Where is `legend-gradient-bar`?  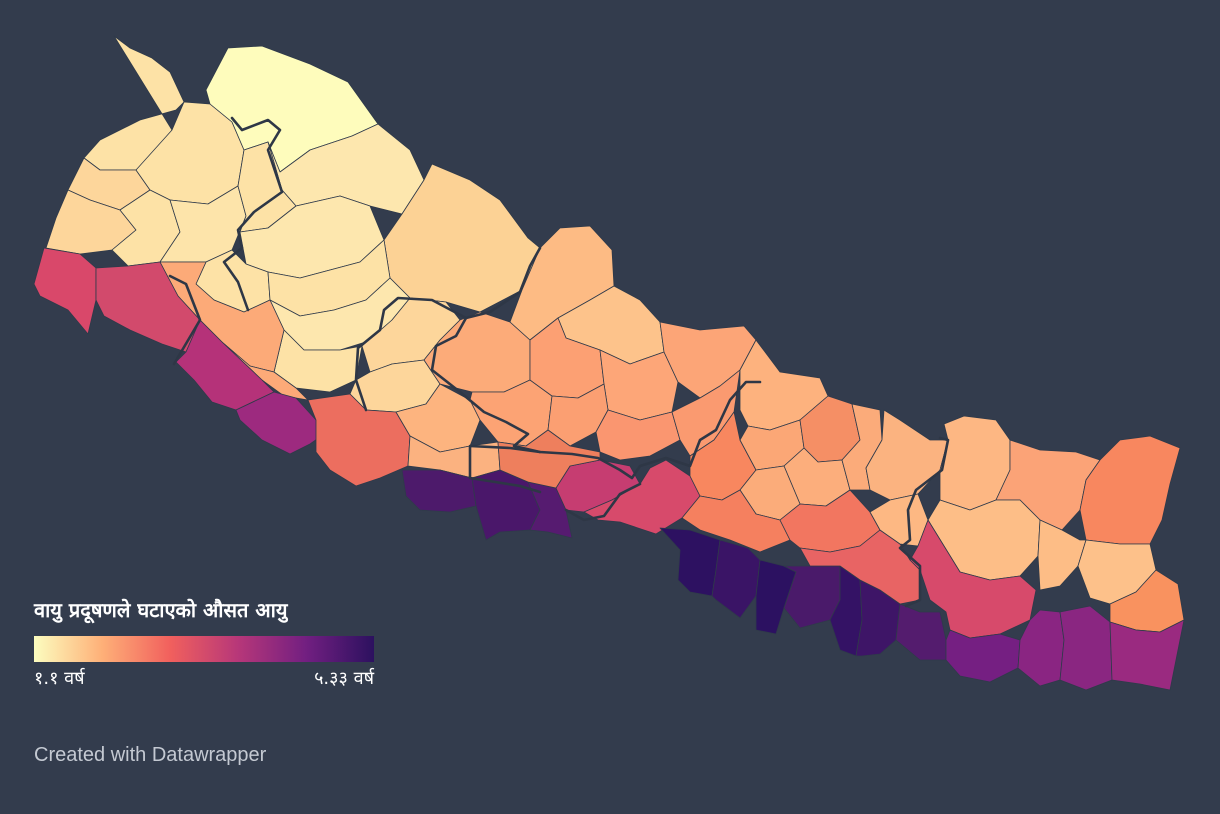
legend-gradient-bar is located at coordinates (204, 649).